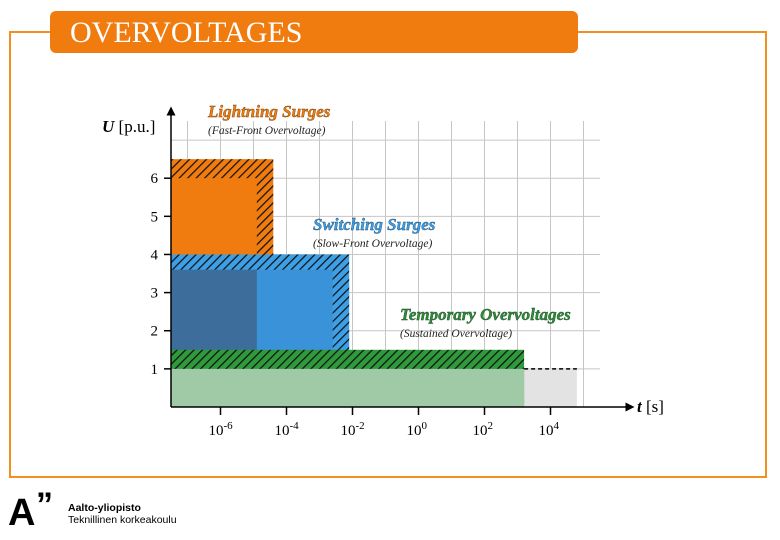 The height and width of the screenshot is (540, 780). I want to click on x-tick-label: 10⁻⁴, so click(287, 429).